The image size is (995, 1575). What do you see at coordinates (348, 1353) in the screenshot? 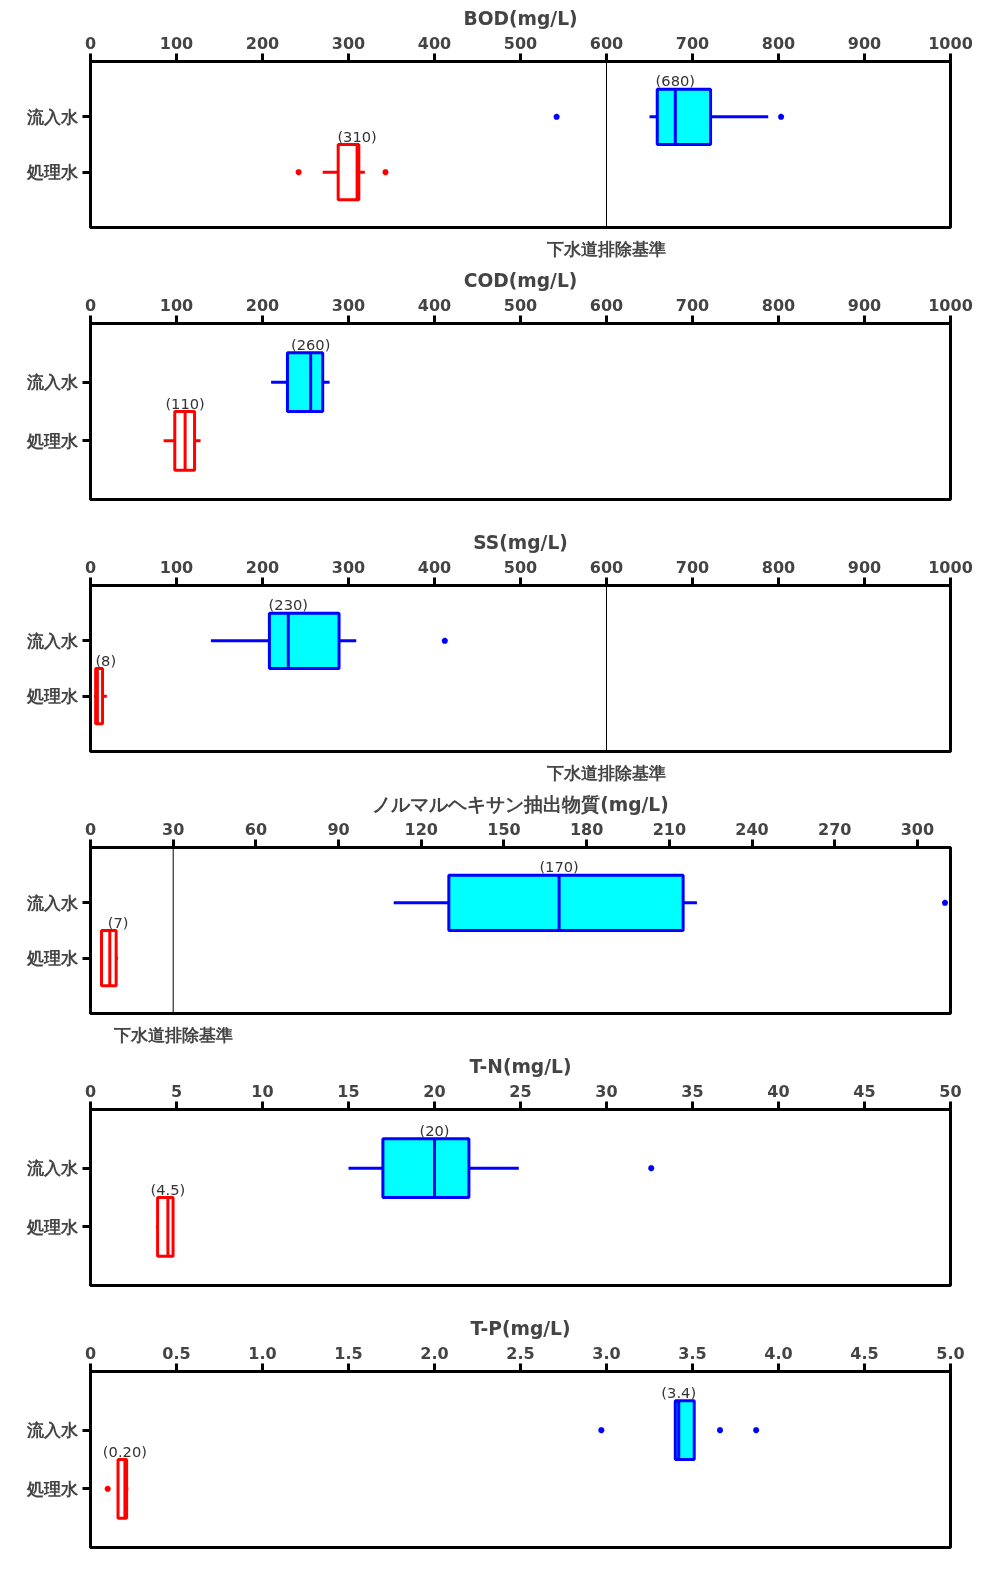
I see `x-tick-label: 1.5` at bounding box center [348, 1353].